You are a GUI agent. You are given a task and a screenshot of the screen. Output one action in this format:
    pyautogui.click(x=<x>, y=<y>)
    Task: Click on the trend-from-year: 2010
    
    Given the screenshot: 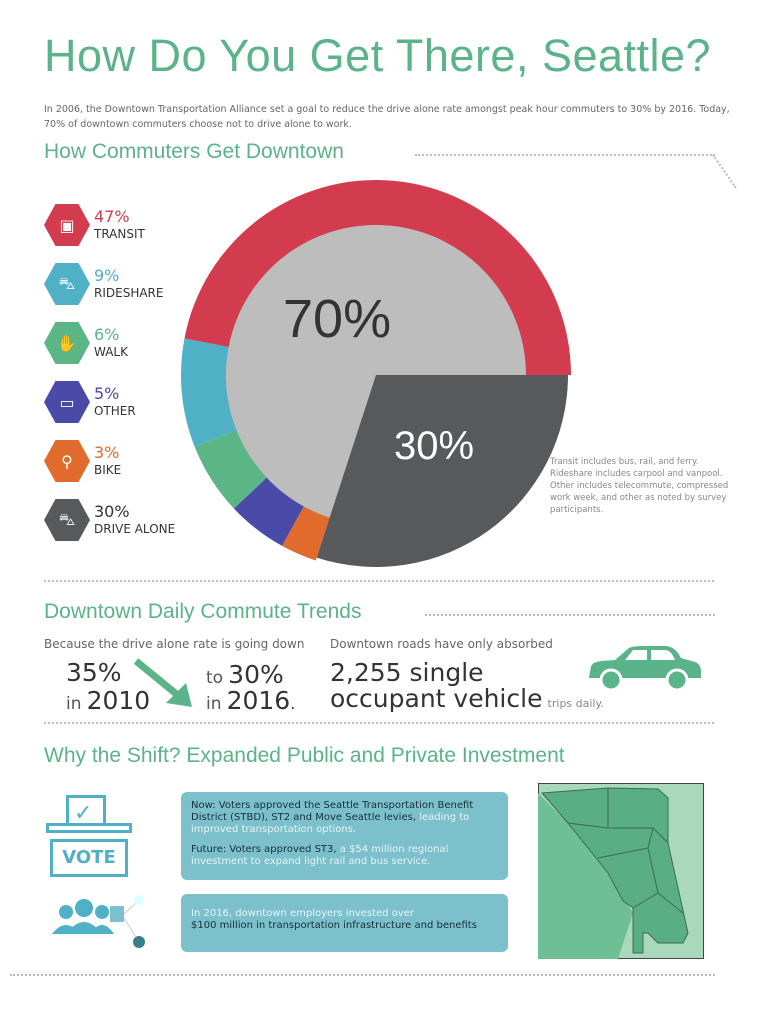 What is the action you would take?
    pyautogui.click(x=118, y=700)
    